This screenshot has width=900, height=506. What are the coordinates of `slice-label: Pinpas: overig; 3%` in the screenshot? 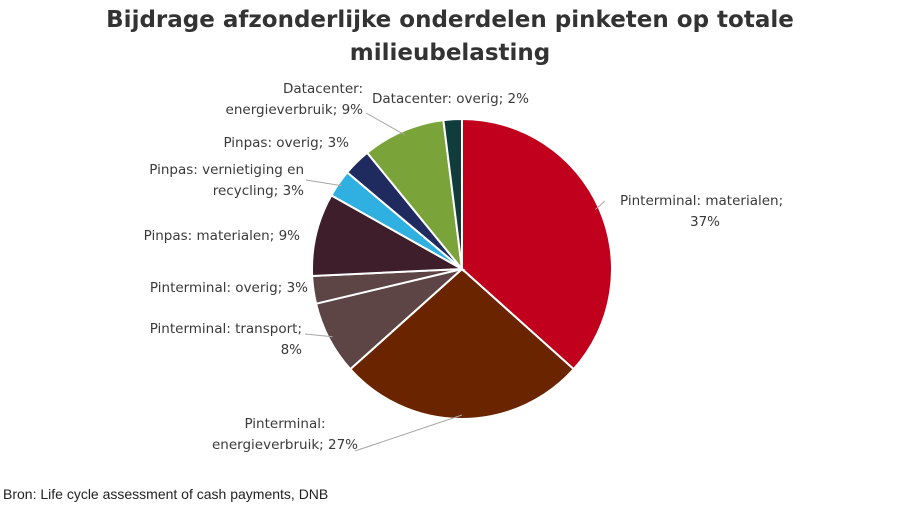 It's located at (286, 143).